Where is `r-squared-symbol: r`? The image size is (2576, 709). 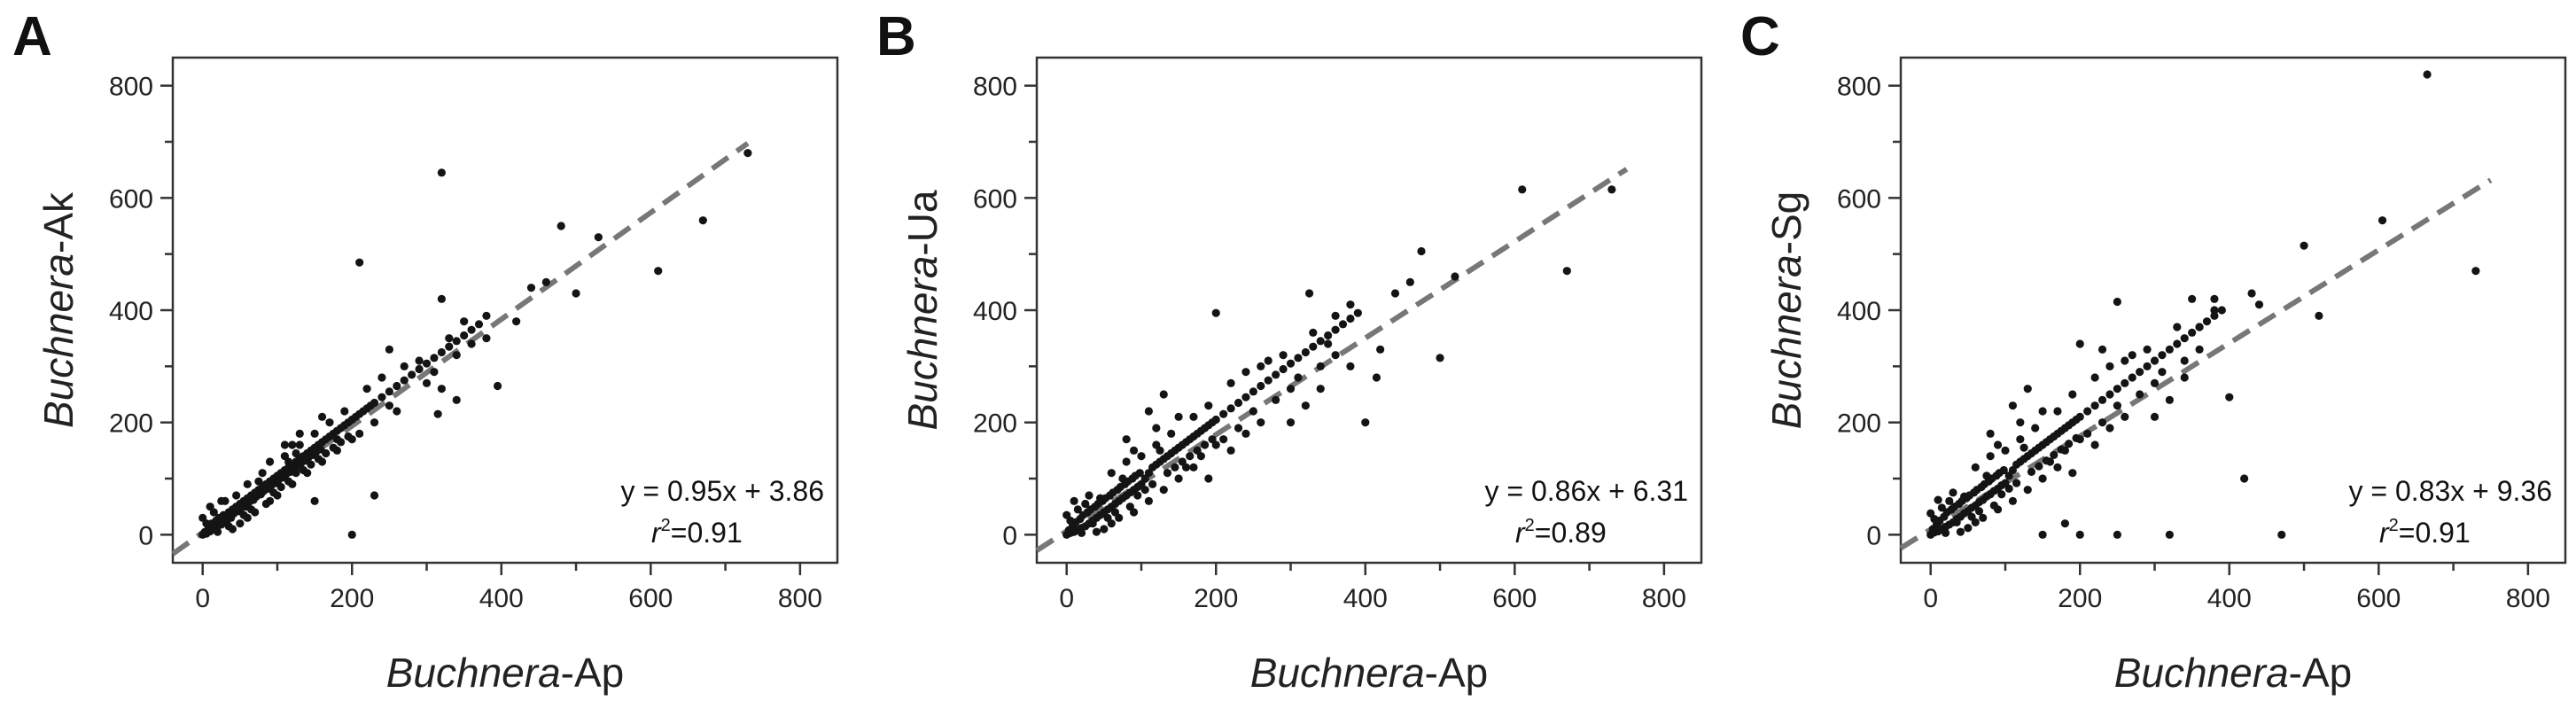
r-squared-symbol: r is located at coordinates (657, 533).